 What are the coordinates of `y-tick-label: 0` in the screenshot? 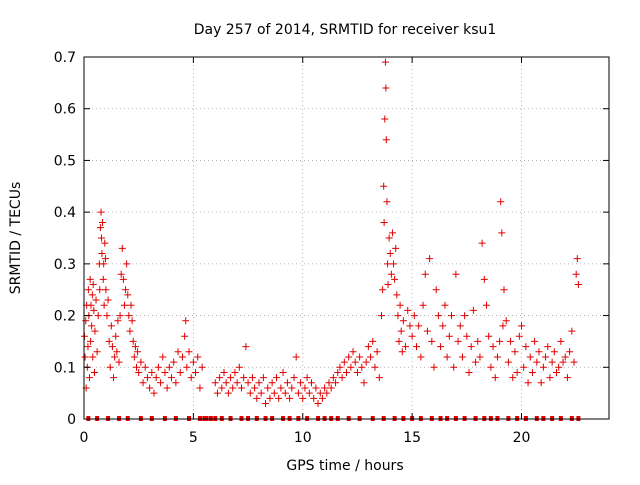 It's located at (71, 420).